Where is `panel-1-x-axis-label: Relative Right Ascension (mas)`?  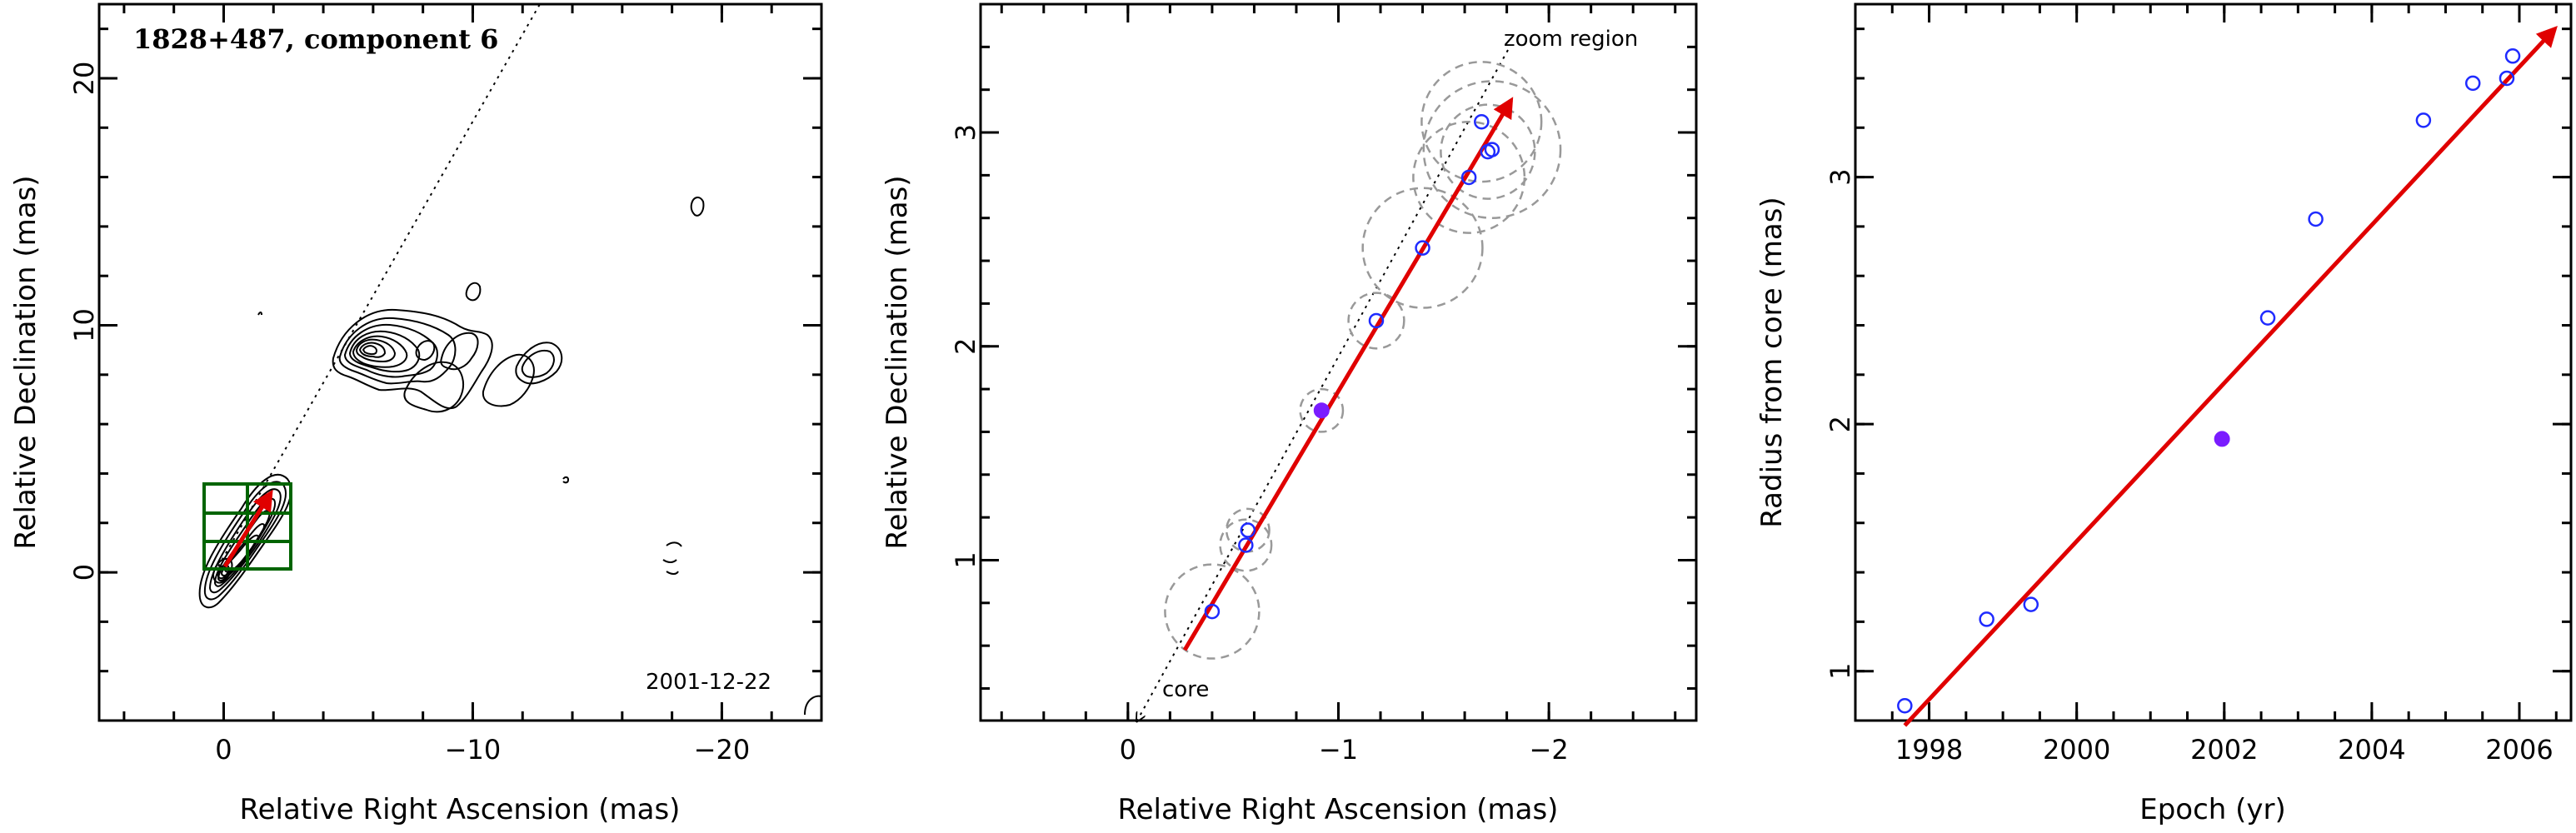
panel-1-x-axis-label: Relative Right Ascension (mas) is located at coordinates (460, 809).